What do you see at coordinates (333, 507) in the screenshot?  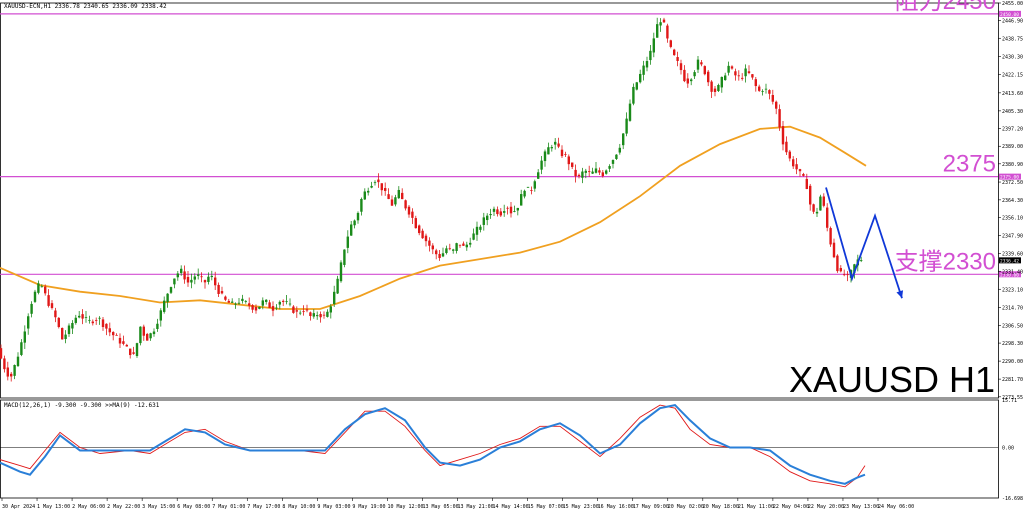 I see `time-tick-label: 9 May 03:00` at bounding box center [333, 507].